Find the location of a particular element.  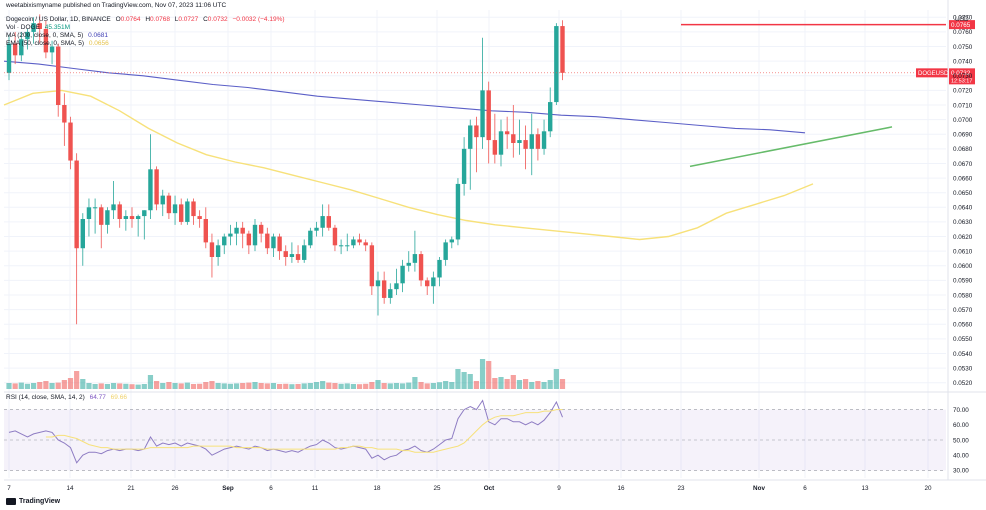

resistance-badge-label: 0.0765 is located at coordinates (961, 25).